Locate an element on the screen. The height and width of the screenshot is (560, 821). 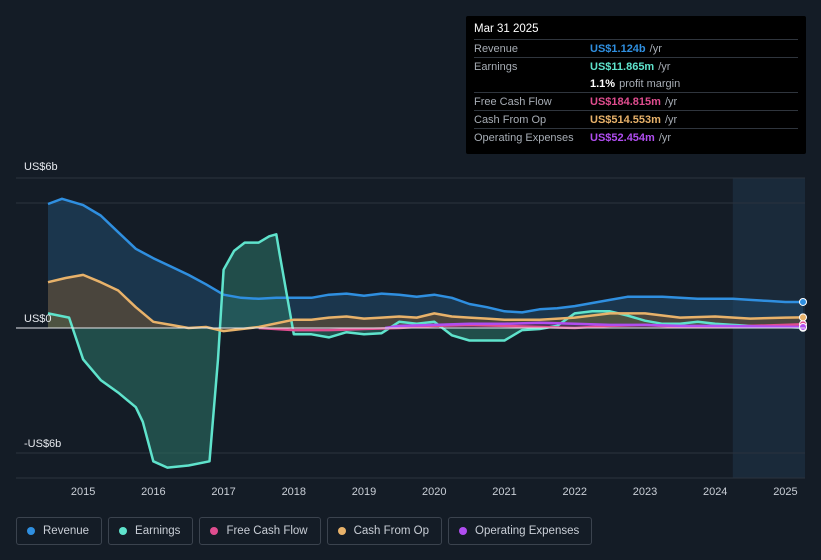
tooltip-row-label: Revenue is located at coordinates (496, 49).